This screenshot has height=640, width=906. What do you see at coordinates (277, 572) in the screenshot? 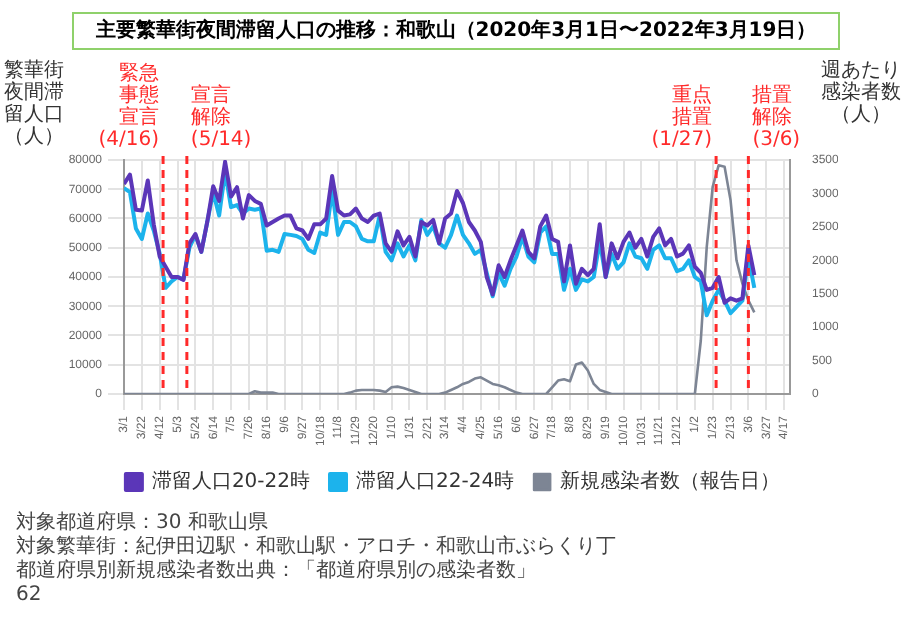
I see `text: 都道府県別新規感染者数出典：「都道府県別の感染者数」` at bounding box center [277, 572].